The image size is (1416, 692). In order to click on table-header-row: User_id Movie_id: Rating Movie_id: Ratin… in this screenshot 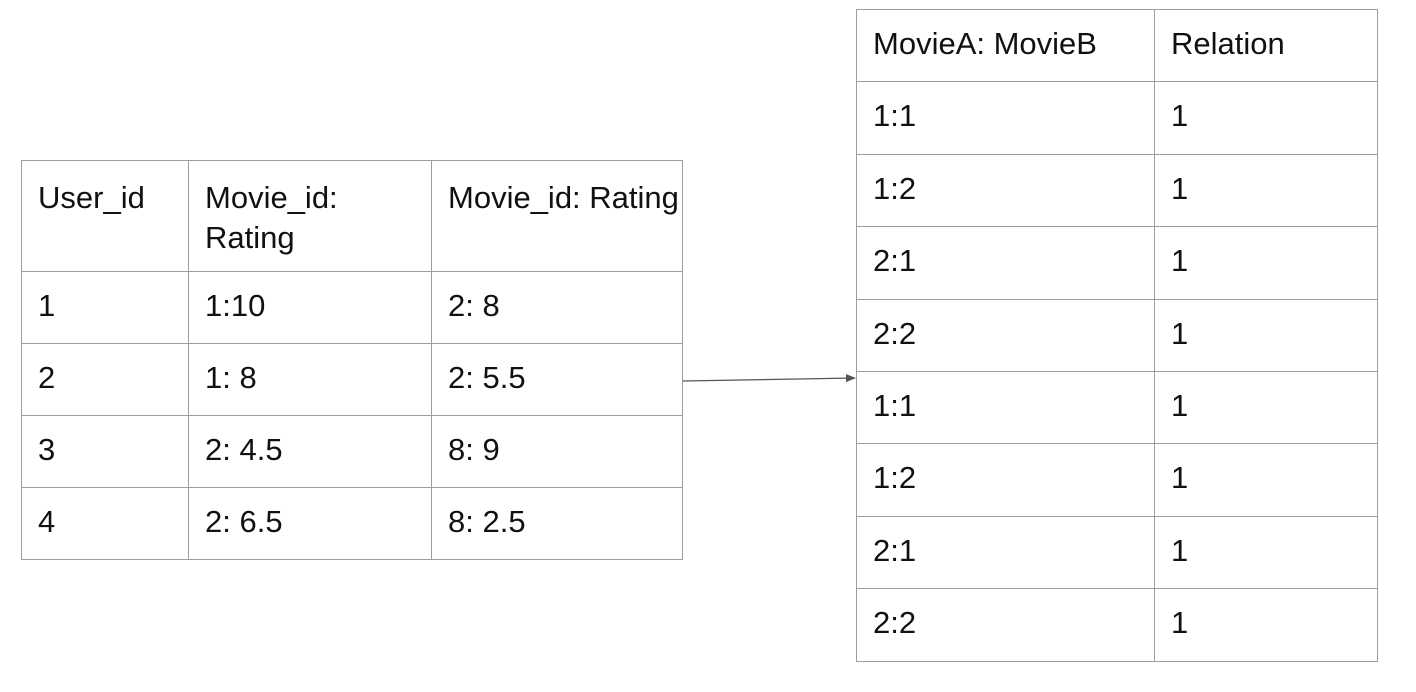, I will do `click(352, 216)`.